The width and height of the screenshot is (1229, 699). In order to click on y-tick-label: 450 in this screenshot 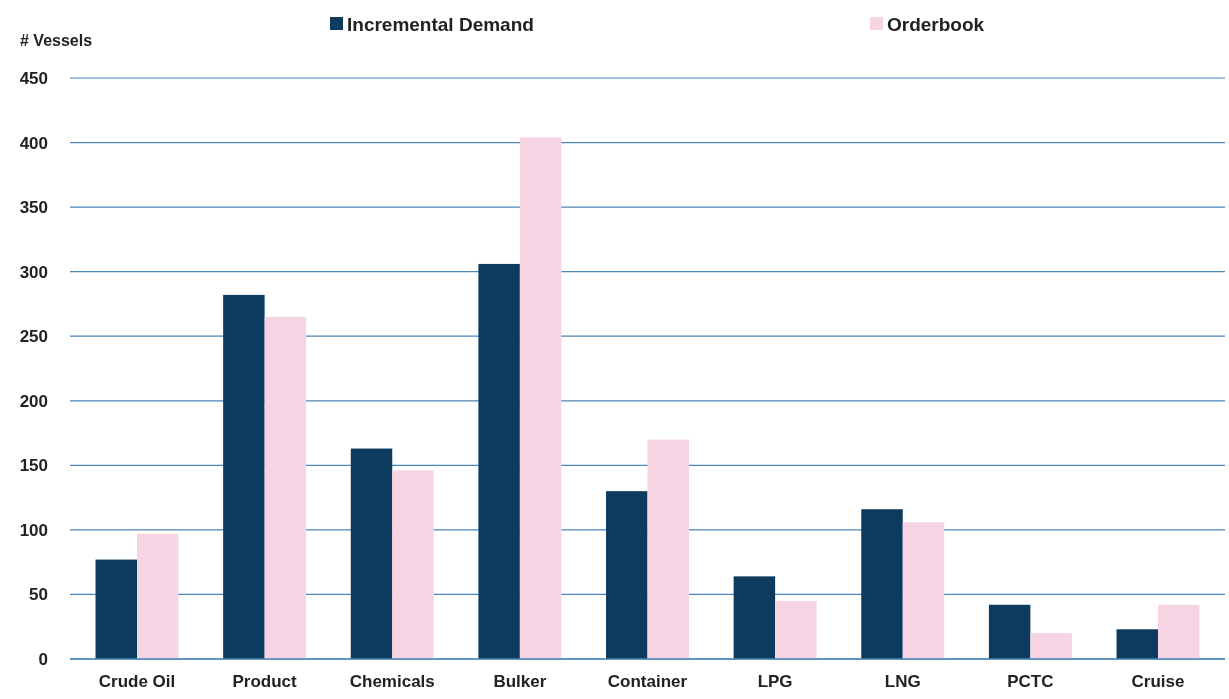, I will do `click(33, 78)`.